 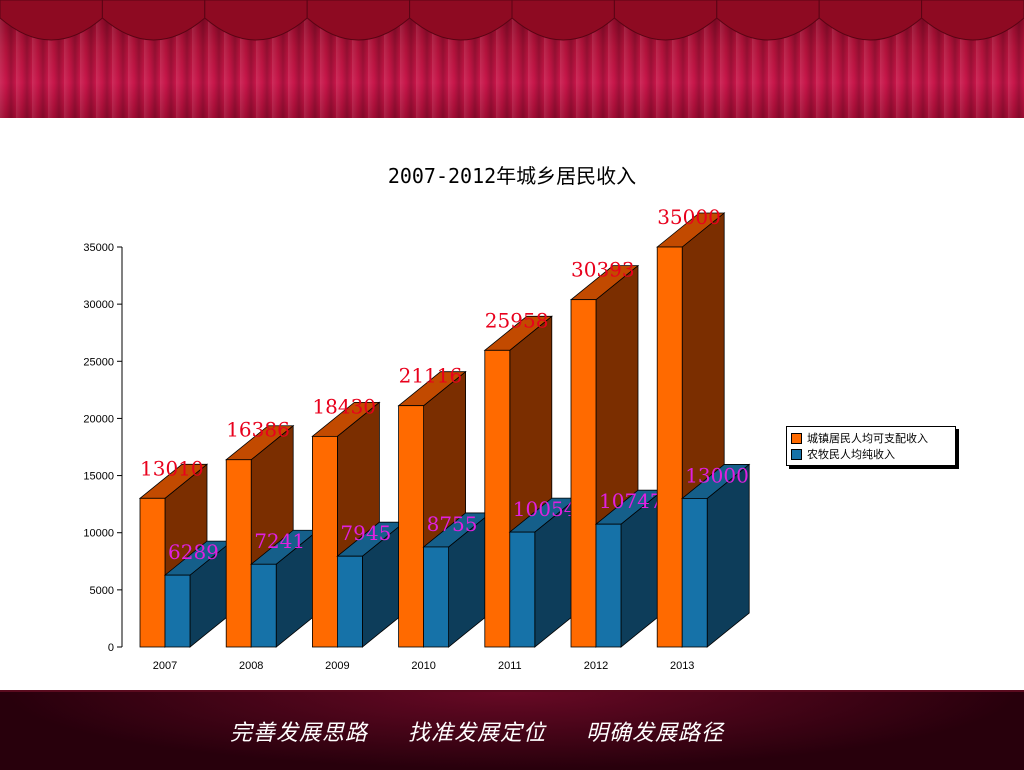 What do you see at coordinates (172, 468) in the screenshot?
I see `data-label-urban: 13010` at bounding box center [172, 468].